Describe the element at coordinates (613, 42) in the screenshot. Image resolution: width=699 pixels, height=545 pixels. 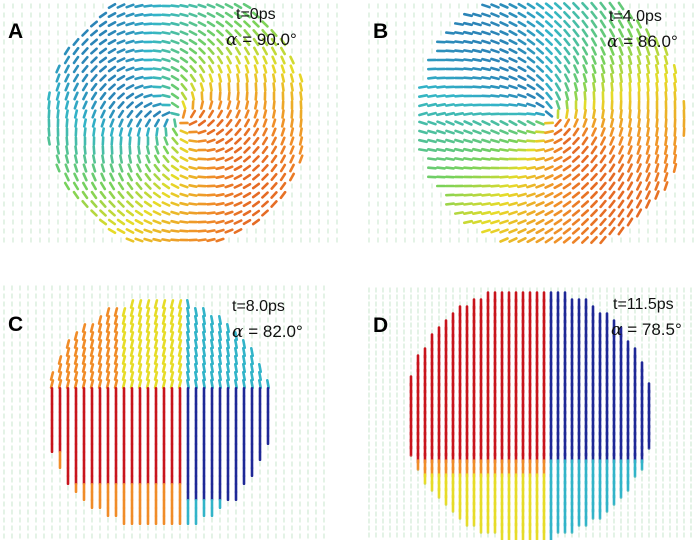
I see `alpha-symbol: α` at that location.